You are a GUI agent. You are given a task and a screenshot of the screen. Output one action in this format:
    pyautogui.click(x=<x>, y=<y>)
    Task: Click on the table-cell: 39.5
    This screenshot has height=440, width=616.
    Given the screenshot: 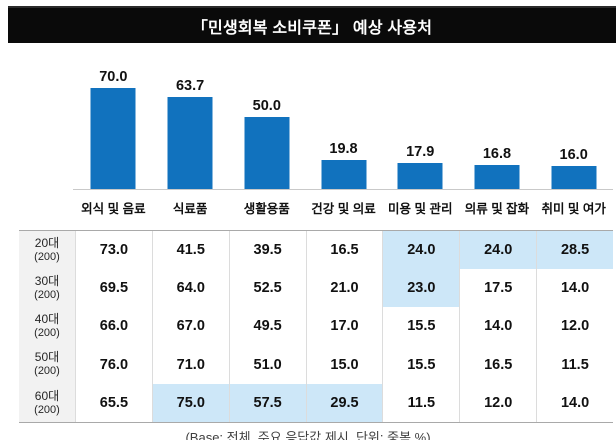 What is the action you would take?
    pyautogui.click(x=267, y=250)
    